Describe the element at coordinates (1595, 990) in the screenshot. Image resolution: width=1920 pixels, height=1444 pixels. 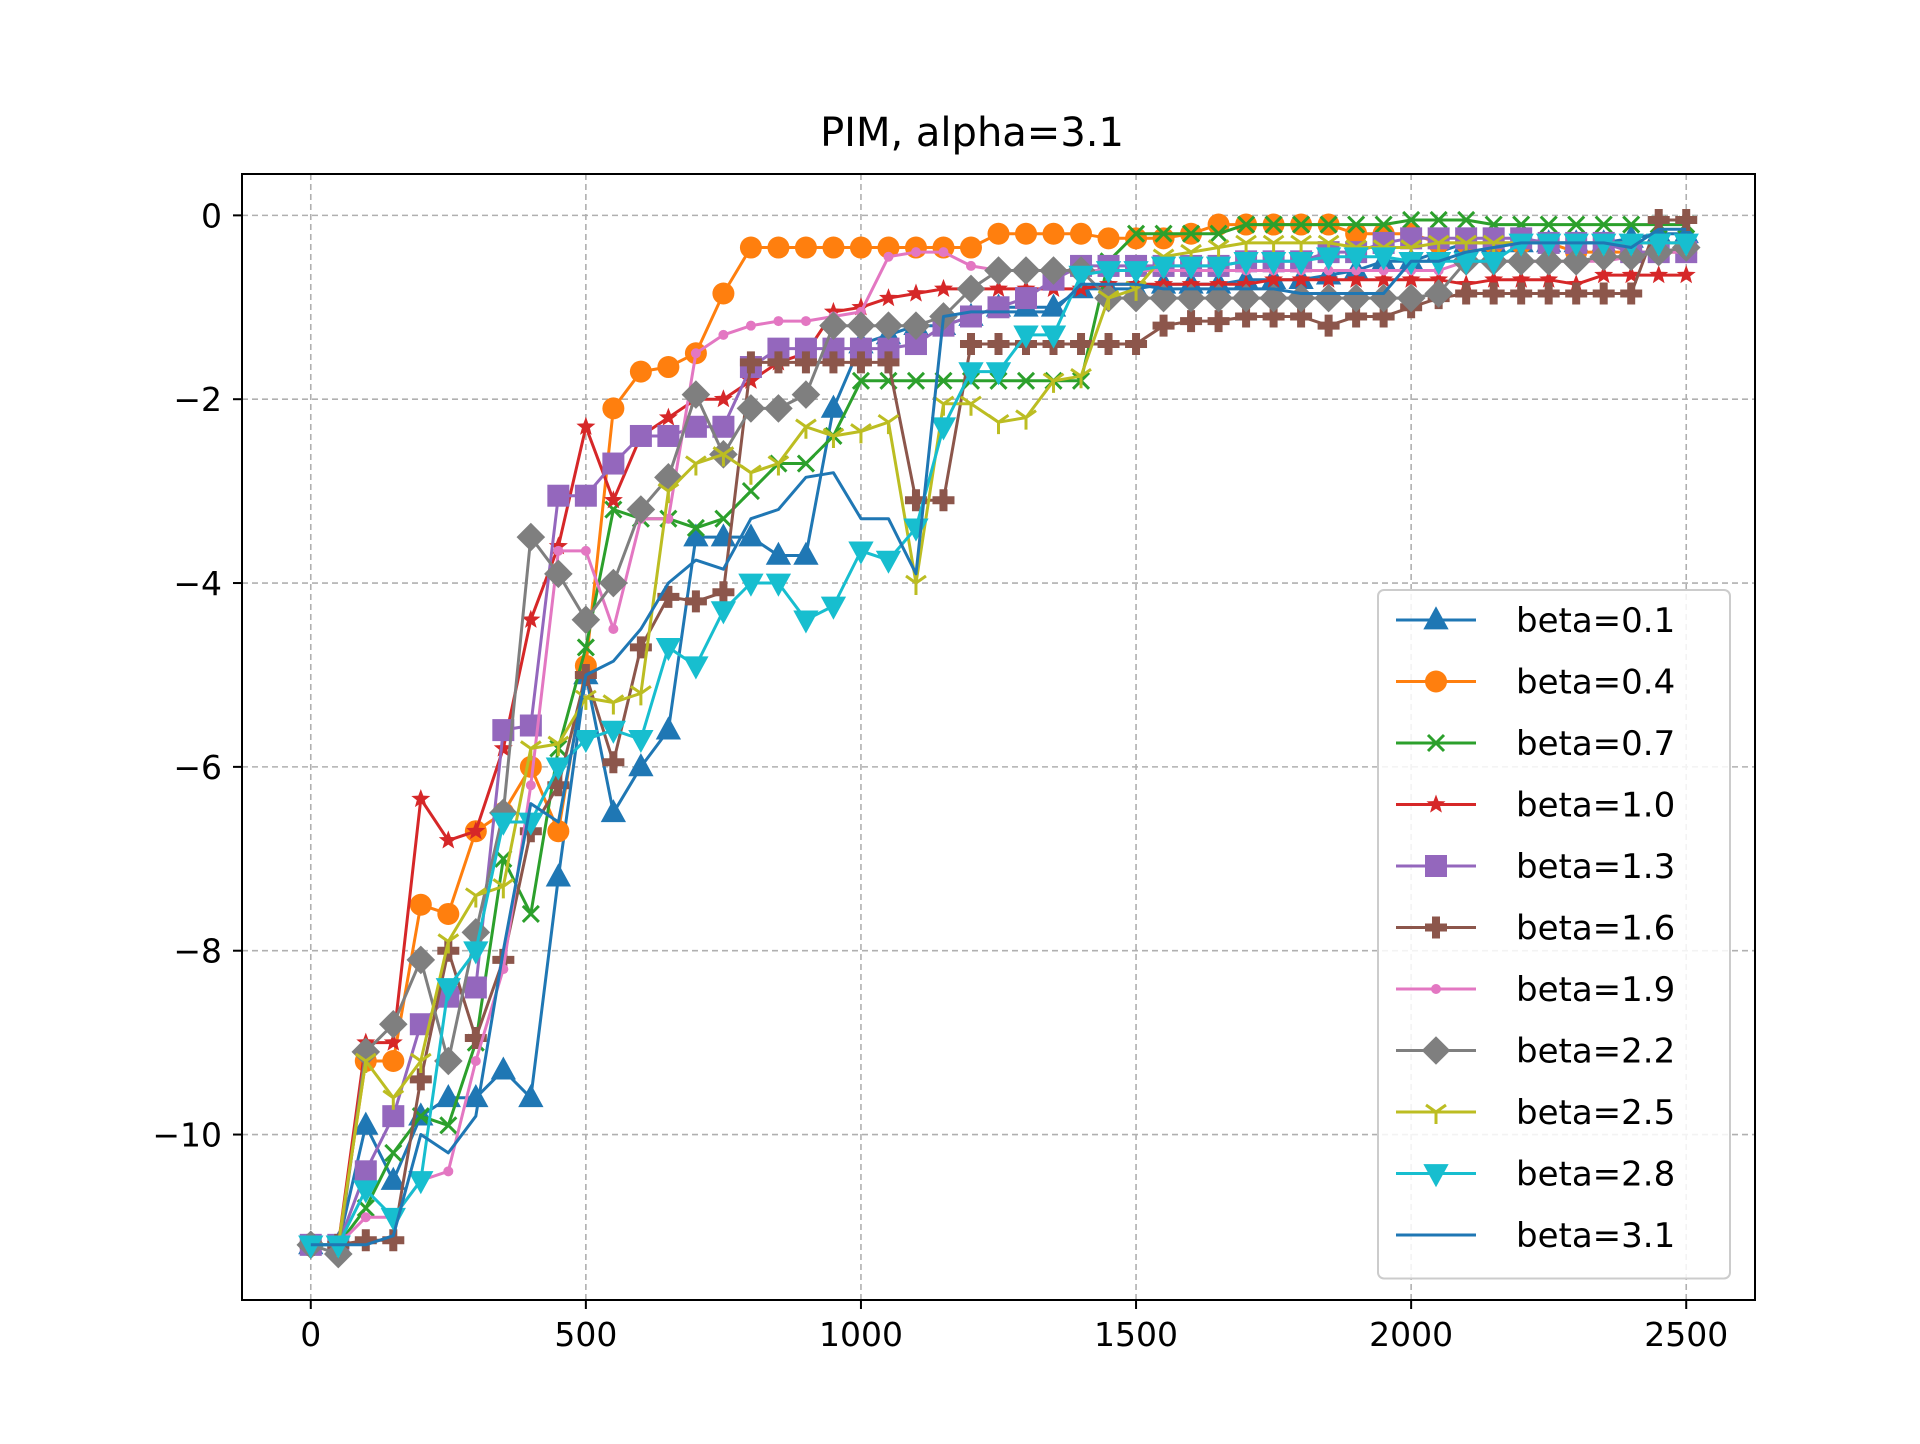
I see `legend-label: beta=1.9` at that location.